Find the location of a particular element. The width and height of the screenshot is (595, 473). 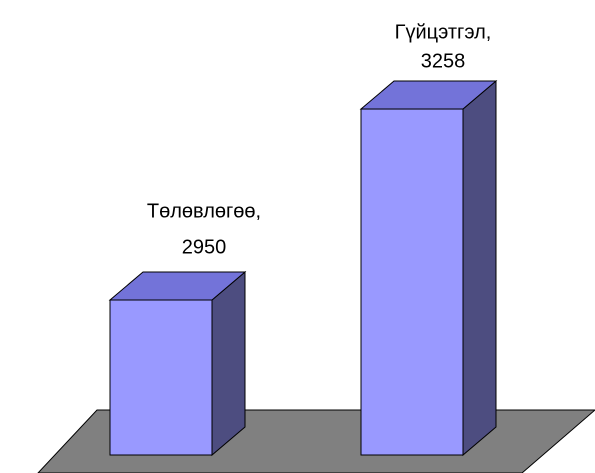

data-label-value: 3258 is located at coordinates (443, 61).